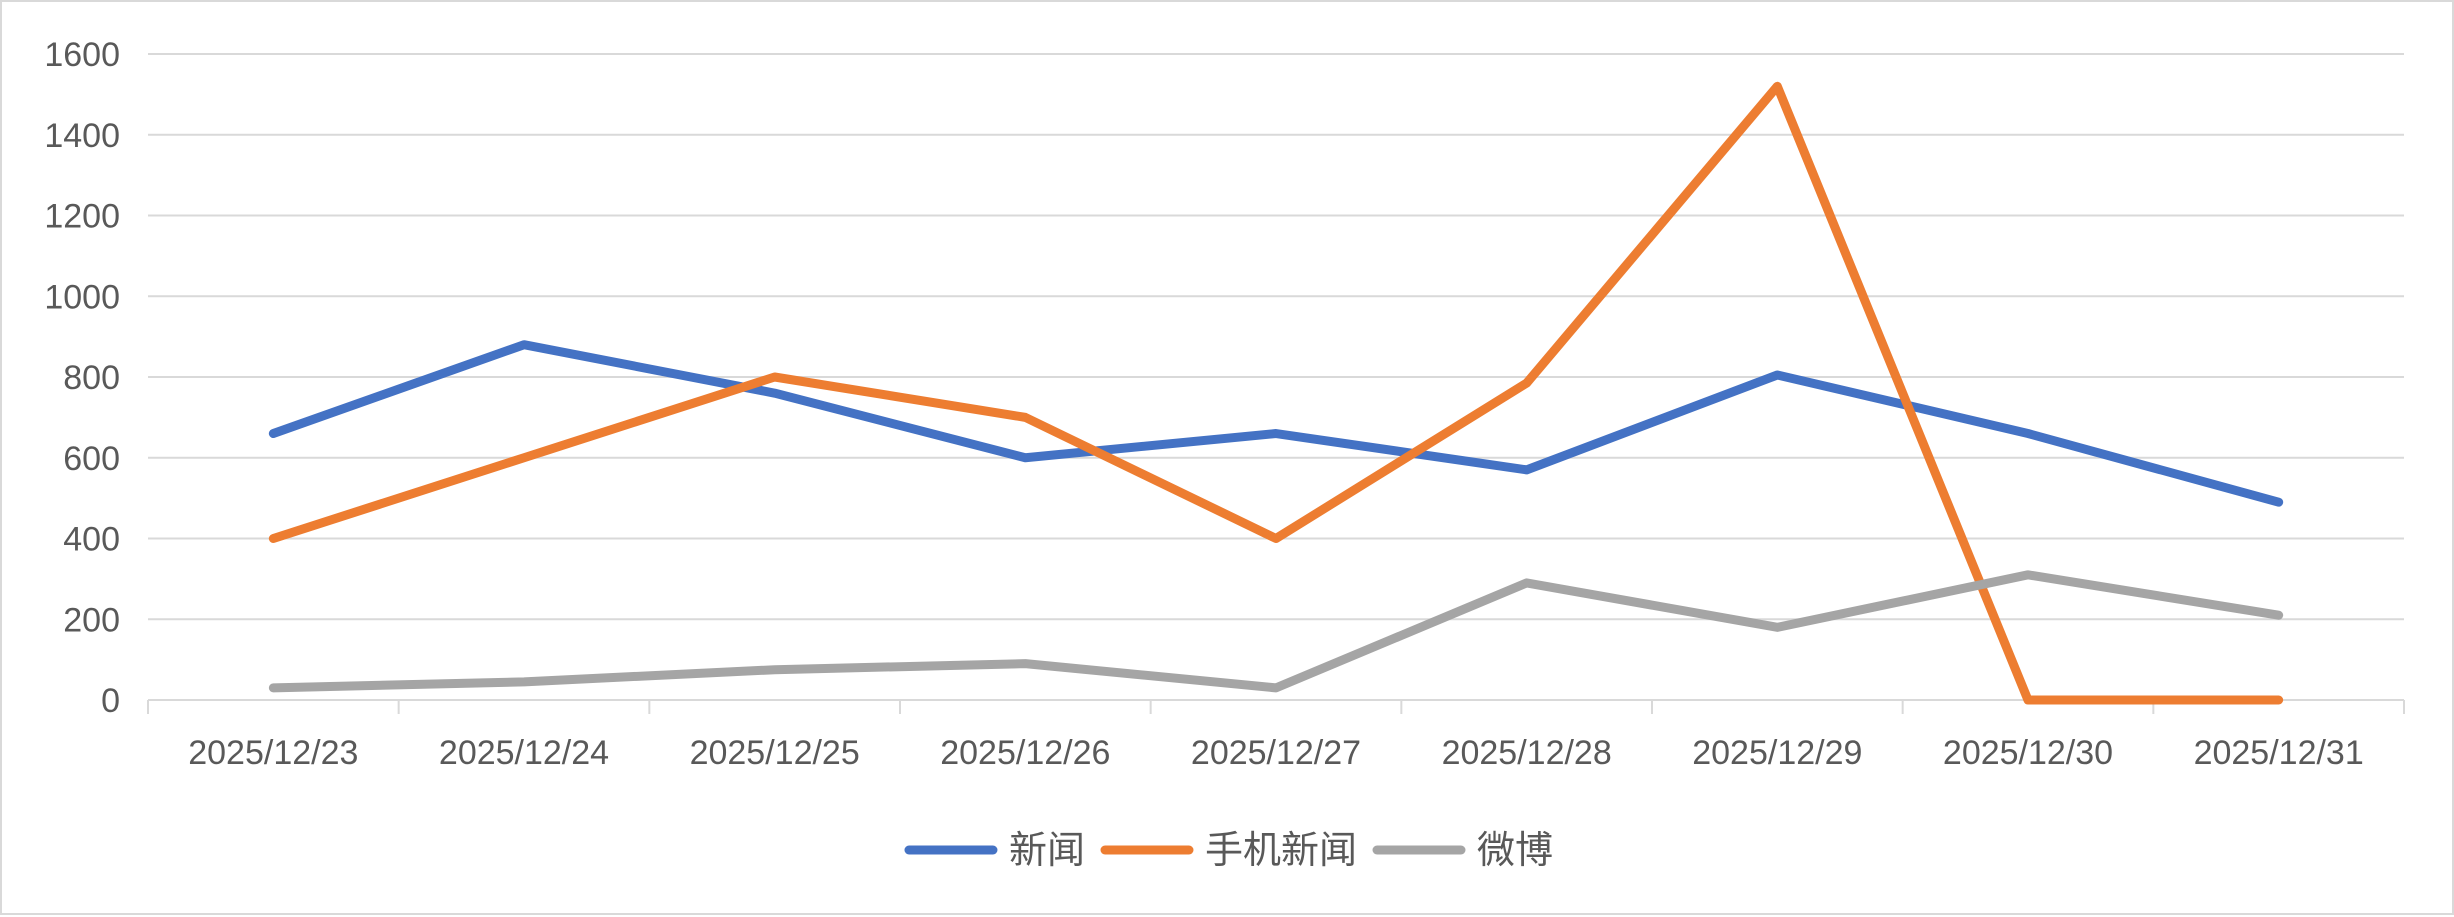 This screenshot has height=917, width=2454. What do you see at coordinates (2028, 753) in the screenshot?
I see `x-tick-label-2025/12/30: 2025/12/30` at bounding box center [2028, 753].